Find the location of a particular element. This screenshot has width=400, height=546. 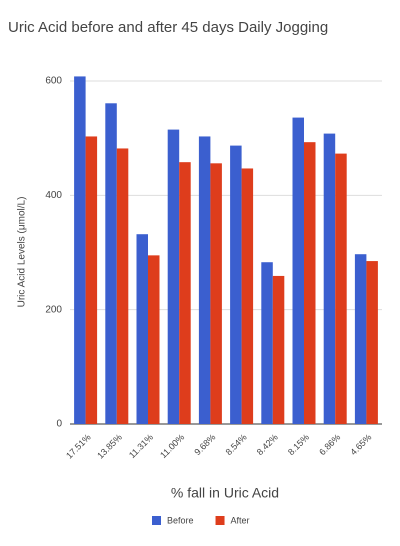

legend-label: After is located at coordinates (240, 520).